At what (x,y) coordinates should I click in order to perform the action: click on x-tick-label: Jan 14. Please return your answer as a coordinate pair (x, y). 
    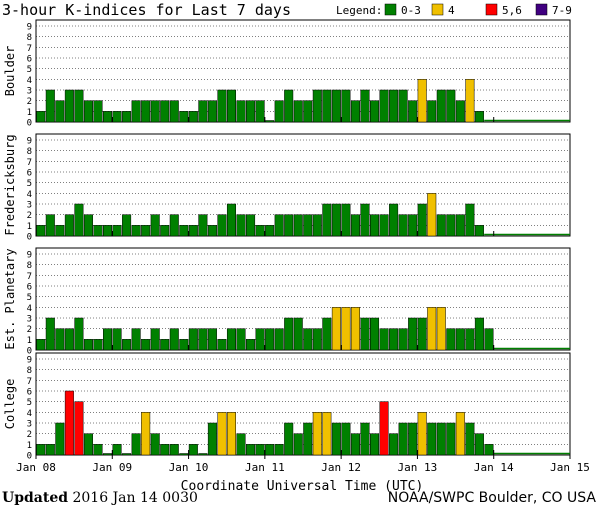
    Looking at the image, I should click on (494, 467).